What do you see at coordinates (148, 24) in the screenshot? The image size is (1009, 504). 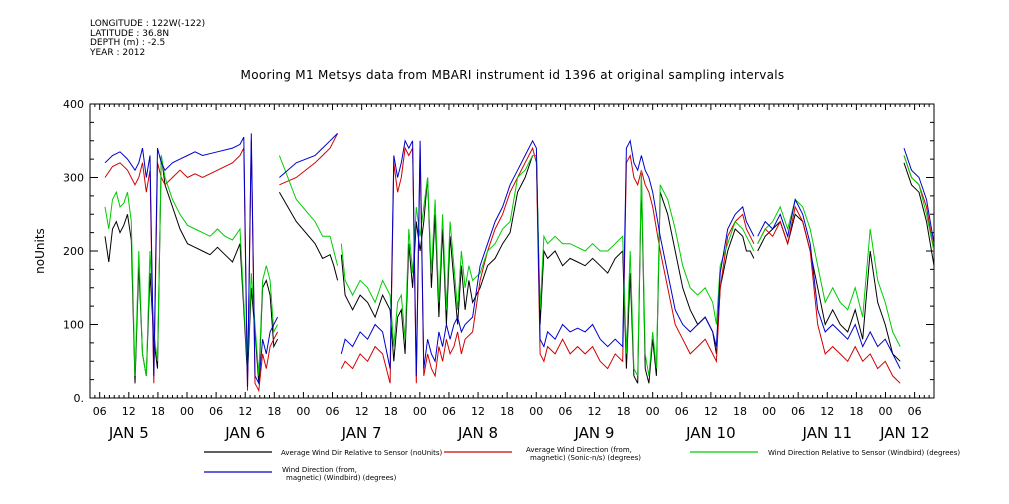 I see `longitude-text: LONGITUDE : 122W(-122)` at bounding box center [148, 24].